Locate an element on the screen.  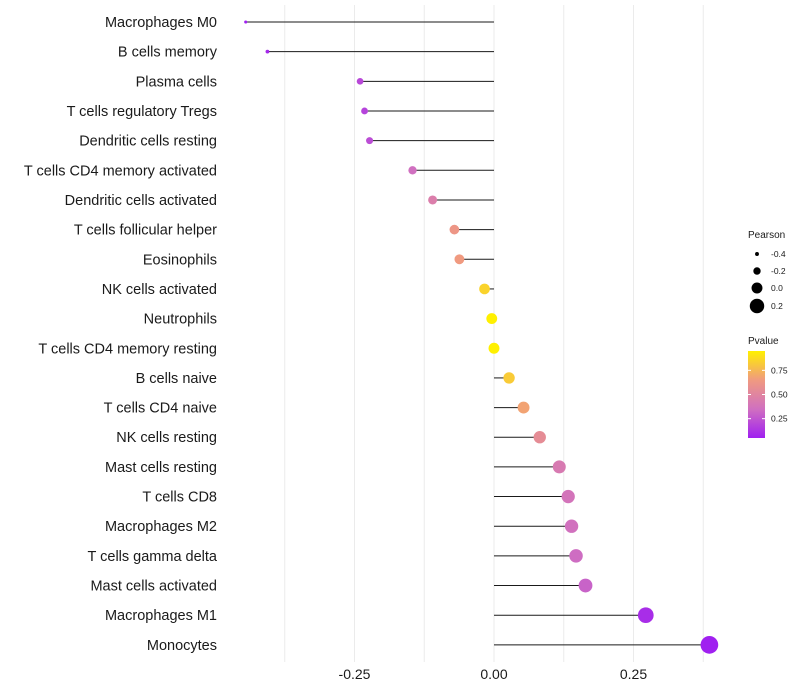
size-legend-label: -0.2 is located at coordinates (778, 271).